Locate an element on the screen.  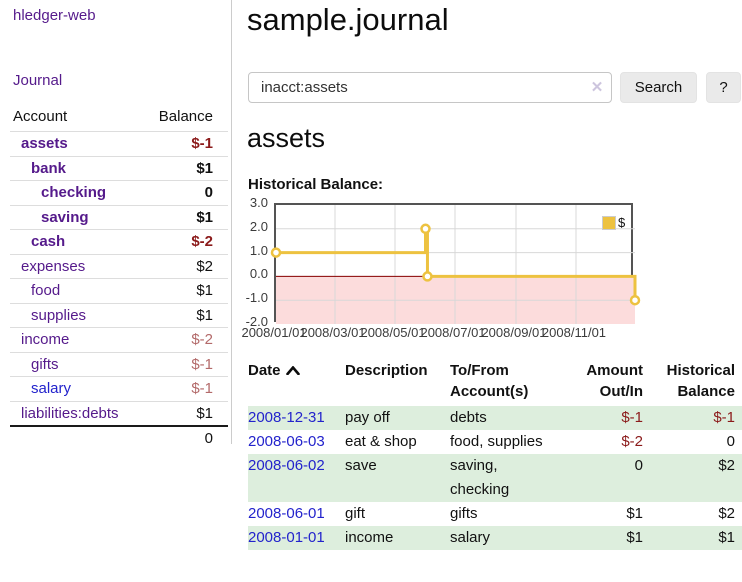
transaction-description: gift is located at coordinates (355, 513).